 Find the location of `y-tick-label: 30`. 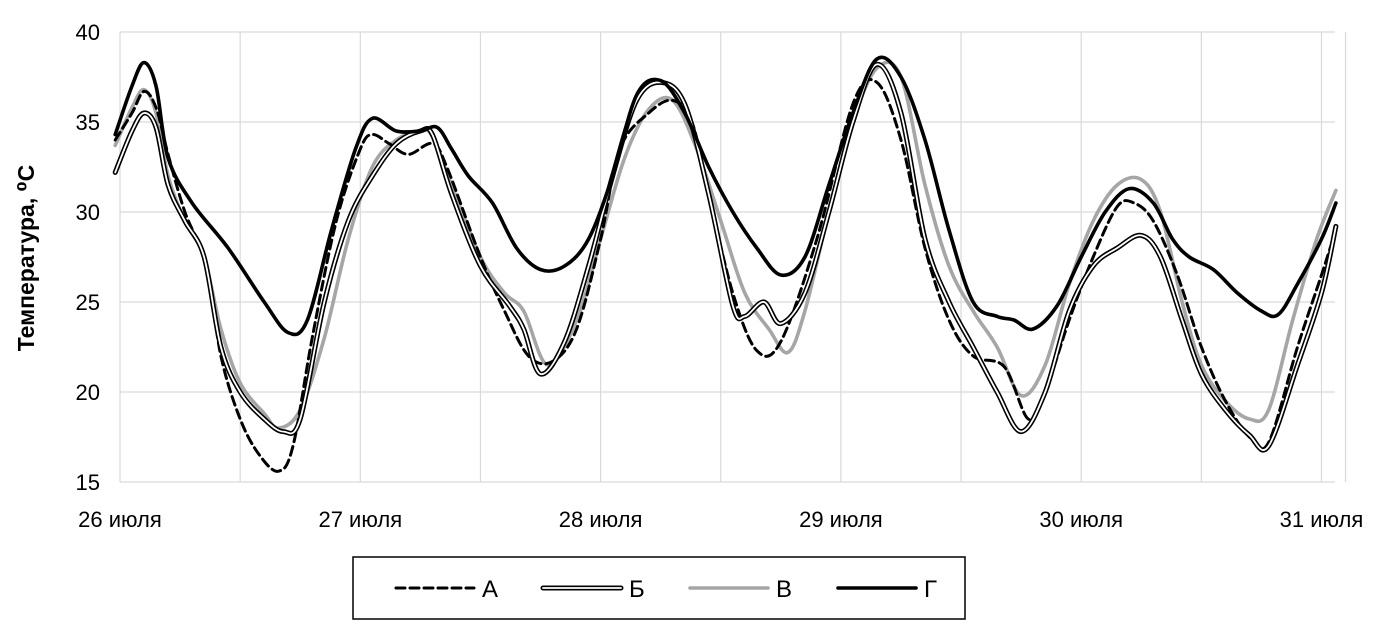

y-tick-label: 30 is located at coordinates (88, 212).